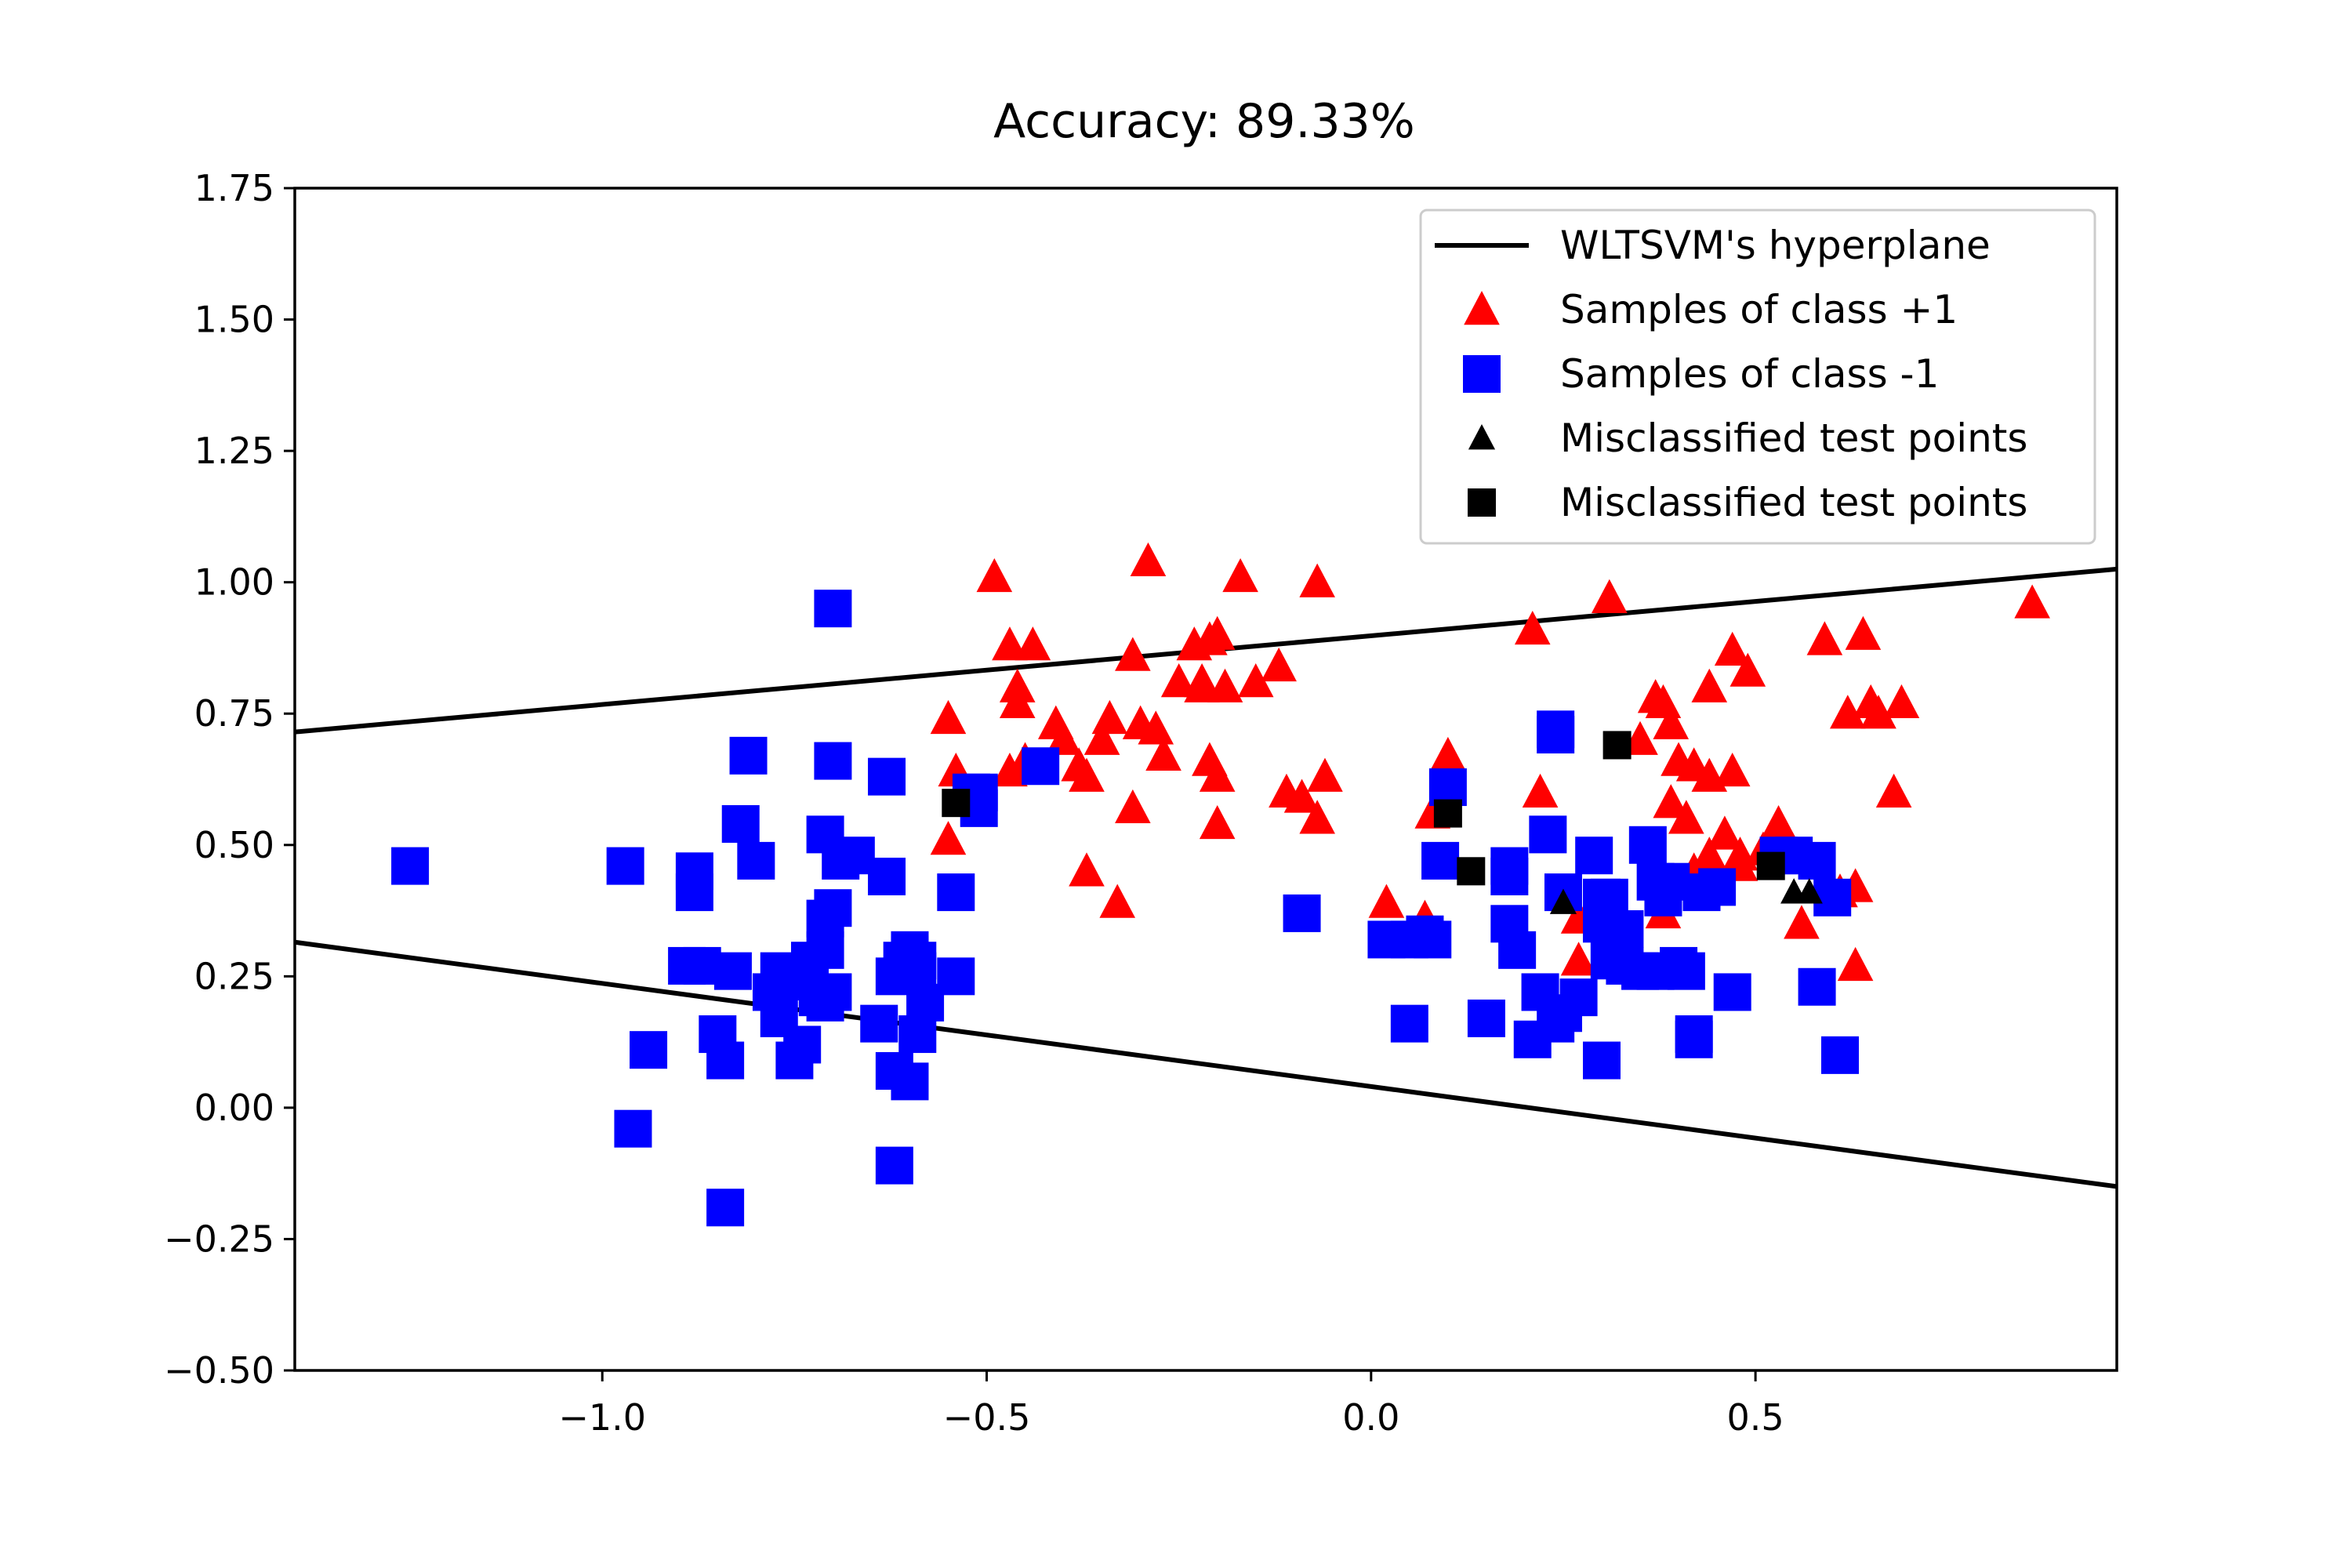  I want to click on y-tick-label-7: 1.25, so click(234, 451).